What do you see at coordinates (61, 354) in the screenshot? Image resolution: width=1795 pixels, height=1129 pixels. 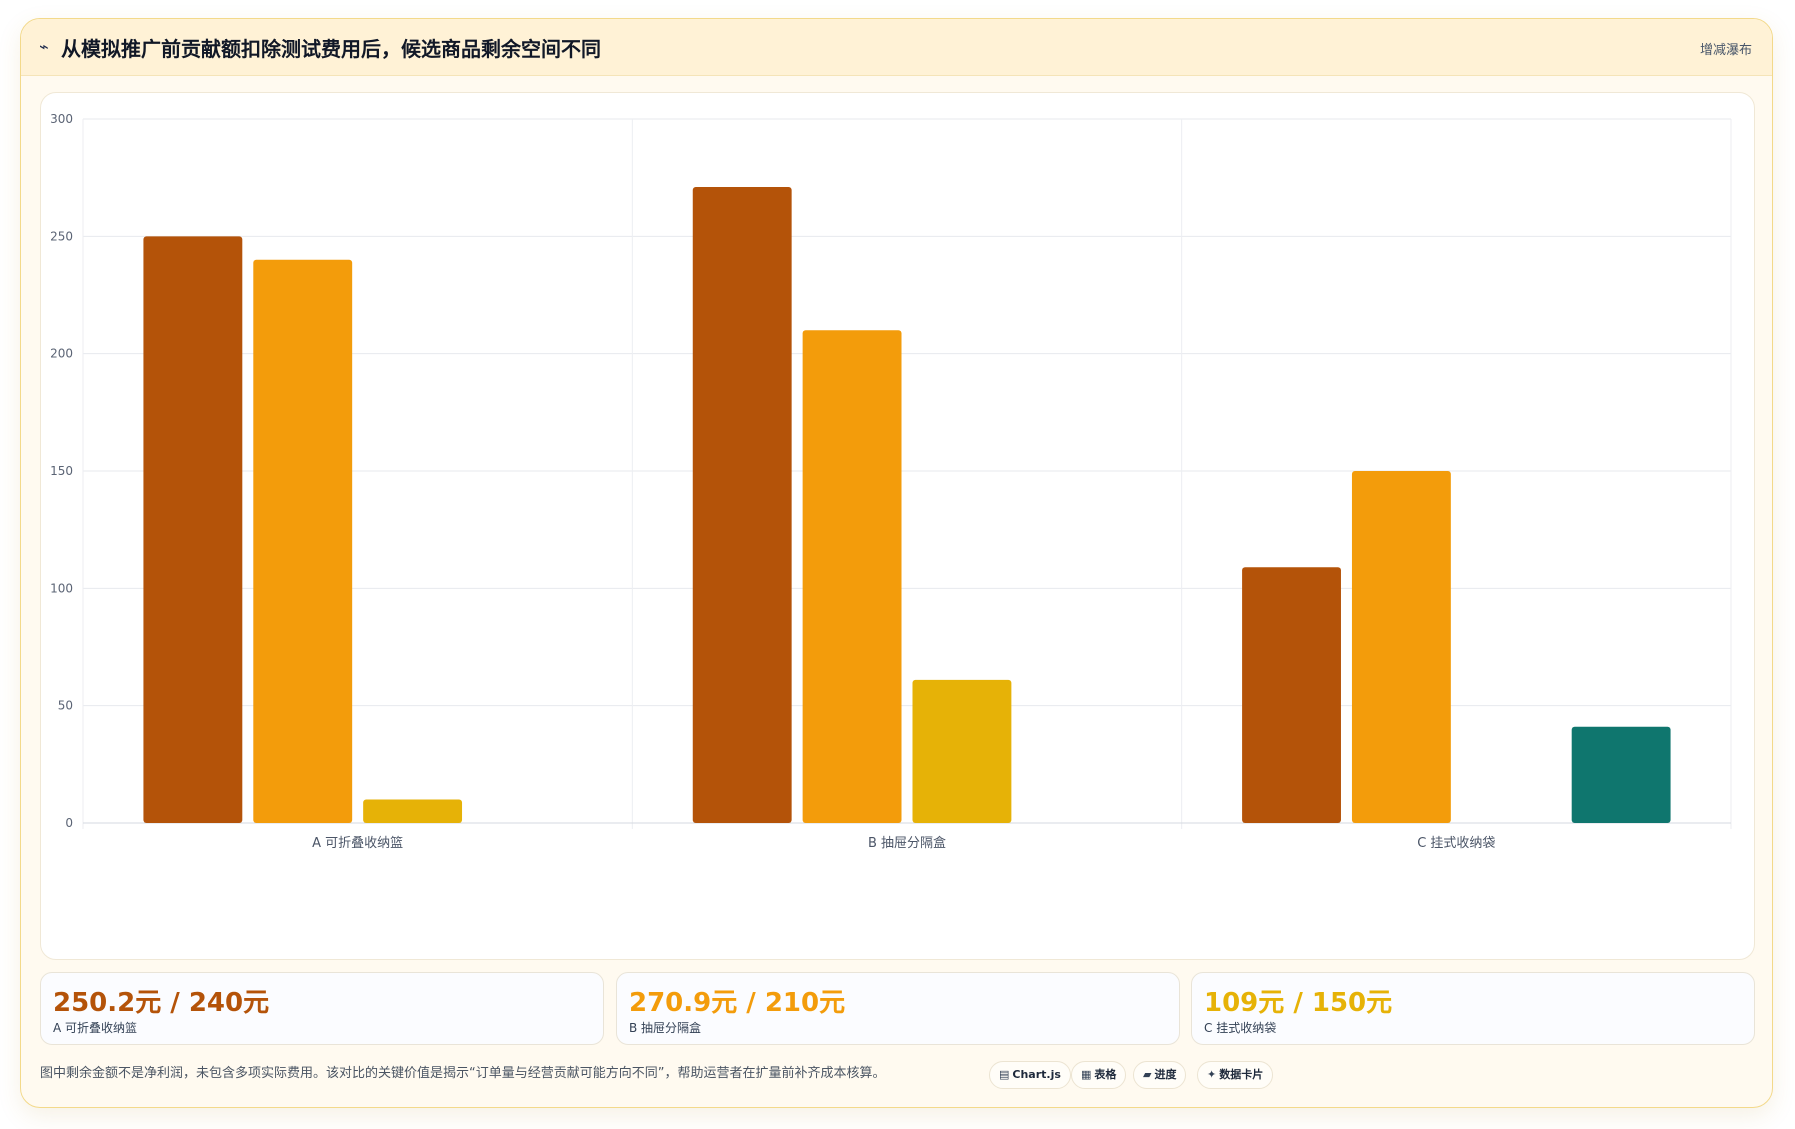 I see `y-tick-label: 200` at bounding box center [61, 354].